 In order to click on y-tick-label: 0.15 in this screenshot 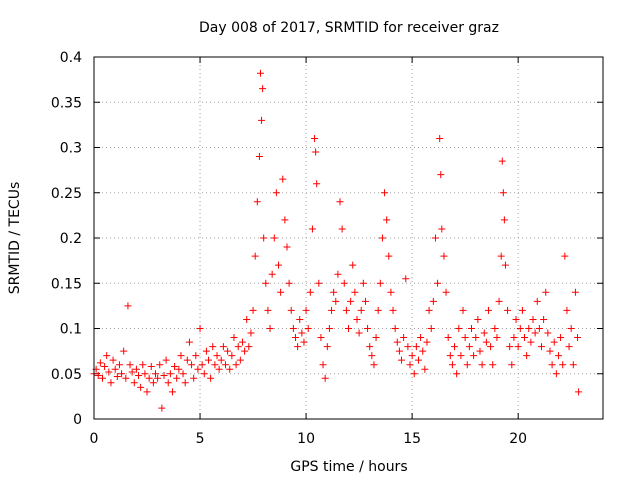, I will do `click(66, 284)`.